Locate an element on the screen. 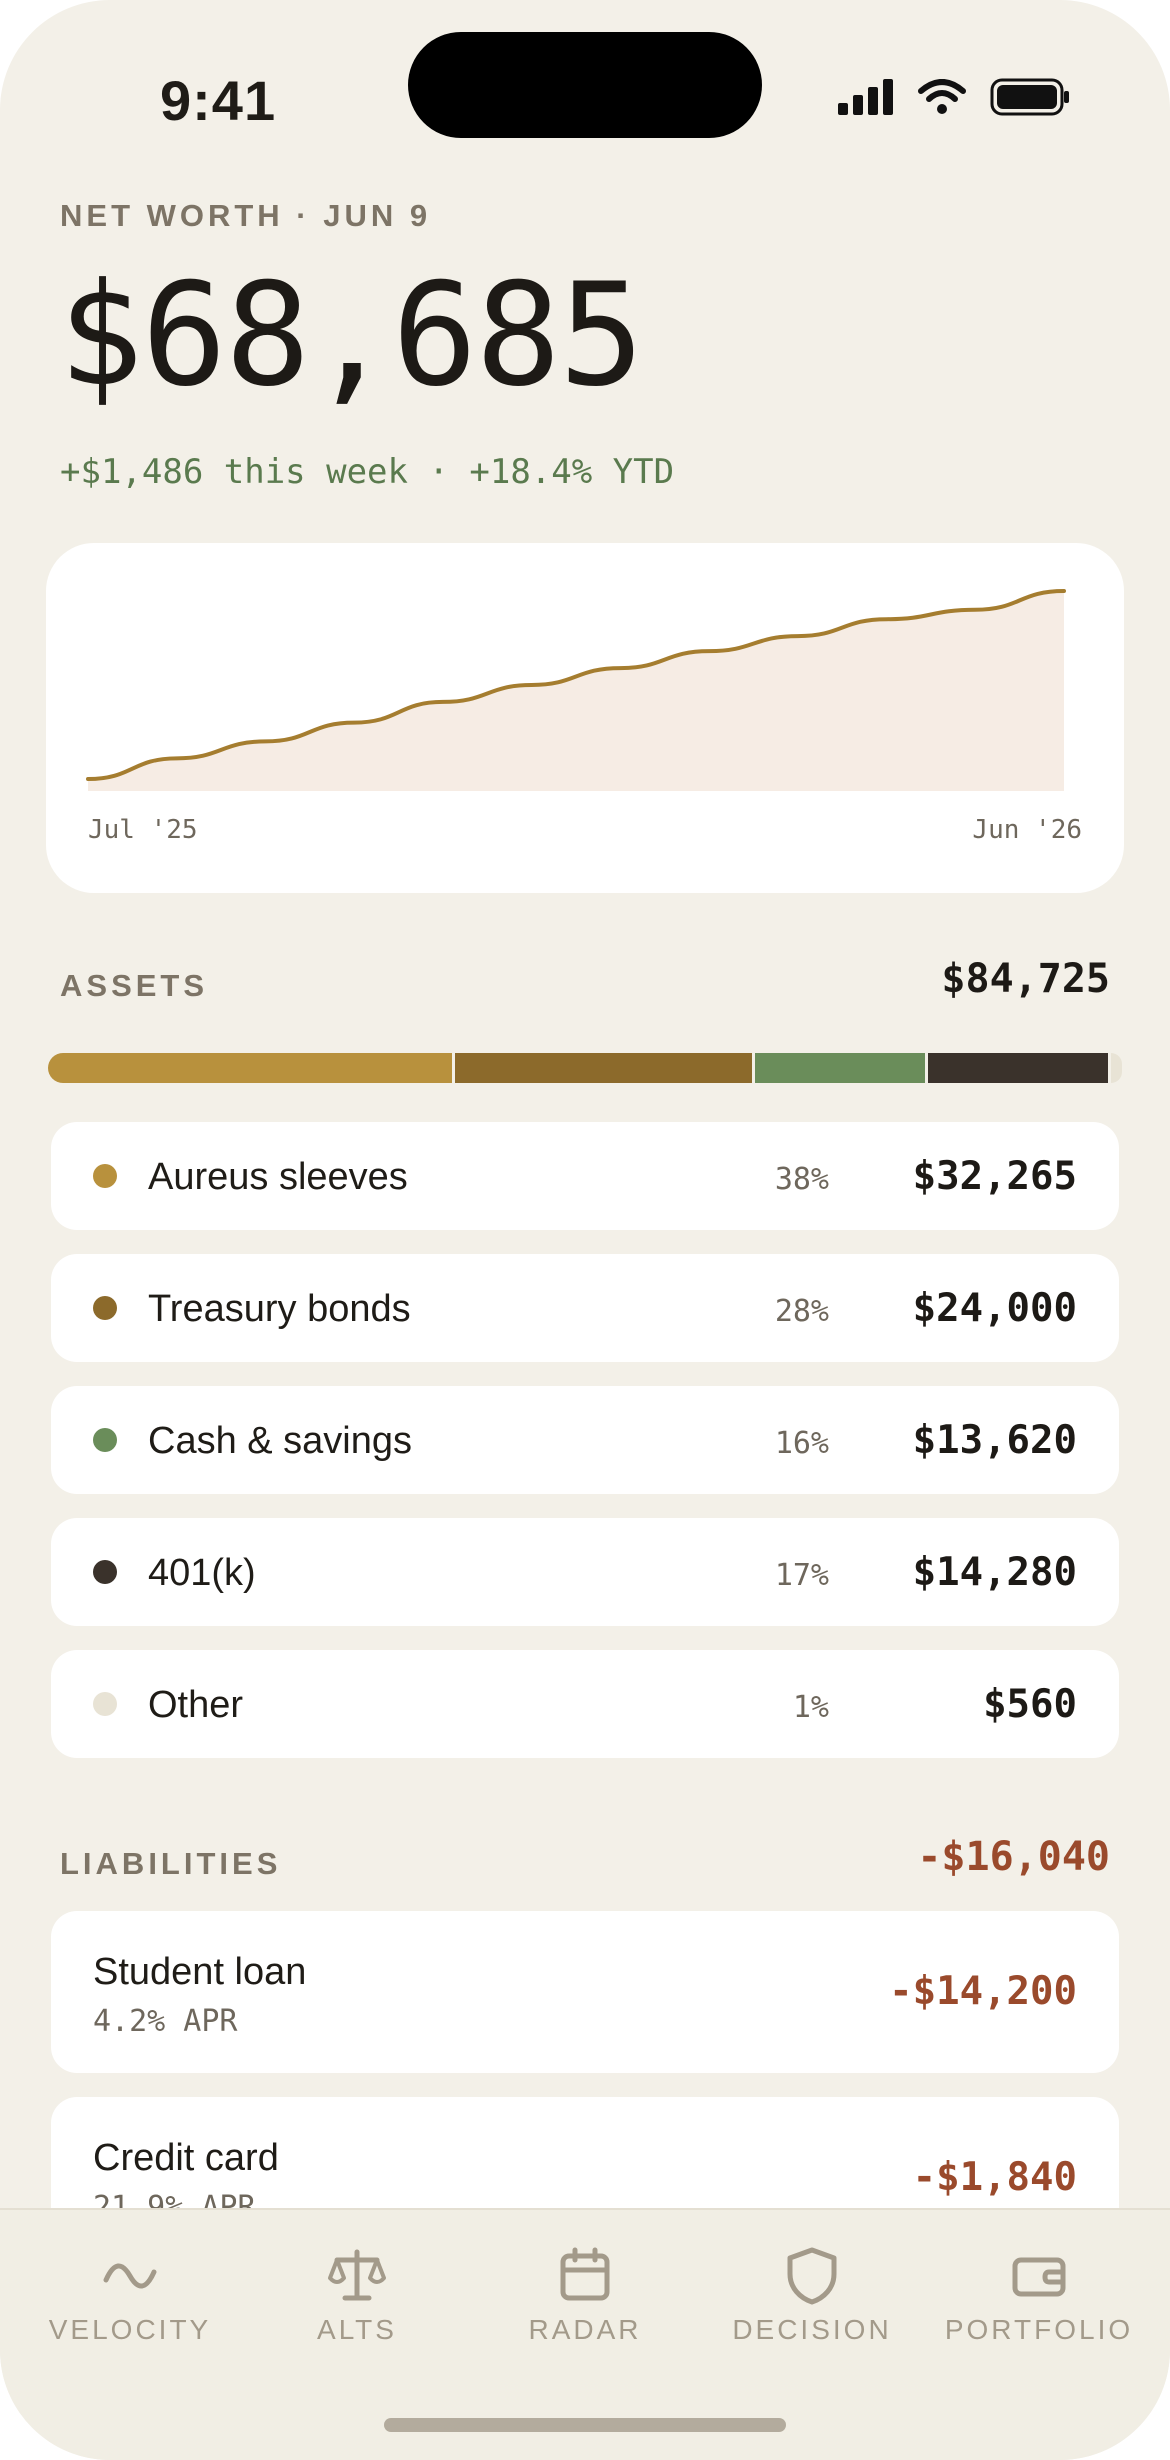 The width and height of the screenshot is (1170, 2460). tab-radar: RADAR is located at coordinates (585, 2310).